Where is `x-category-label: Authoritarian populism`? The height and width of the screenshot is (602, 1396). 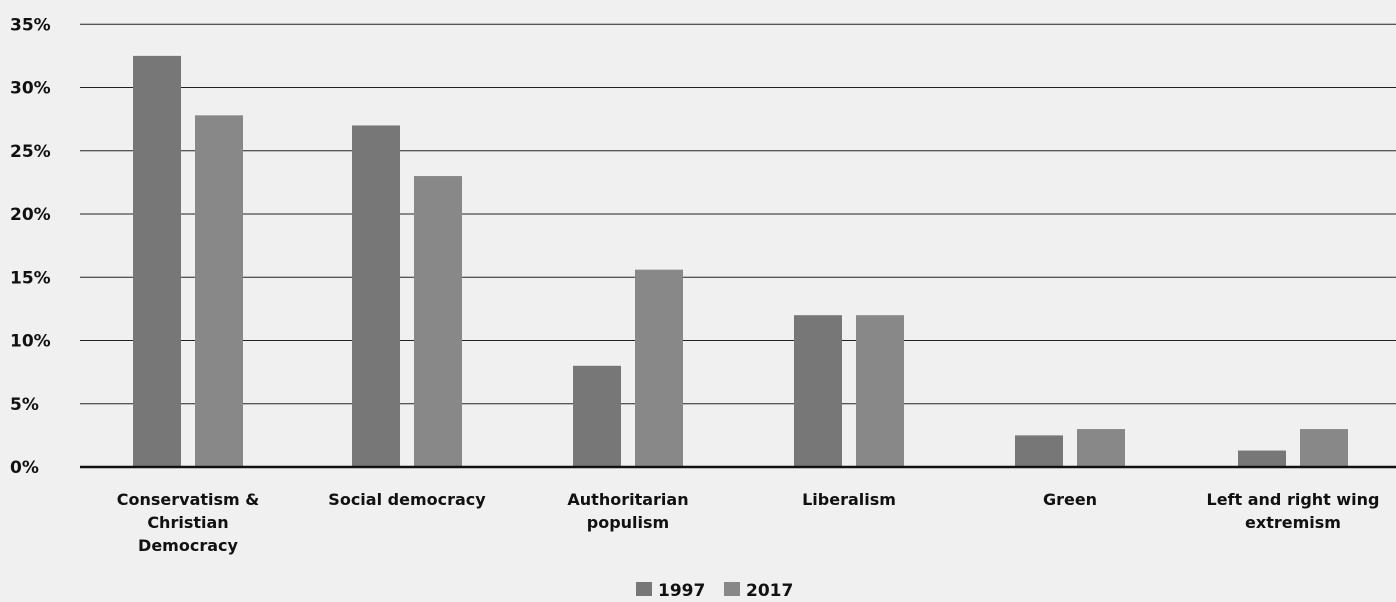
x-category-label: Authoritarian populism is located at coordinates (627, 511).